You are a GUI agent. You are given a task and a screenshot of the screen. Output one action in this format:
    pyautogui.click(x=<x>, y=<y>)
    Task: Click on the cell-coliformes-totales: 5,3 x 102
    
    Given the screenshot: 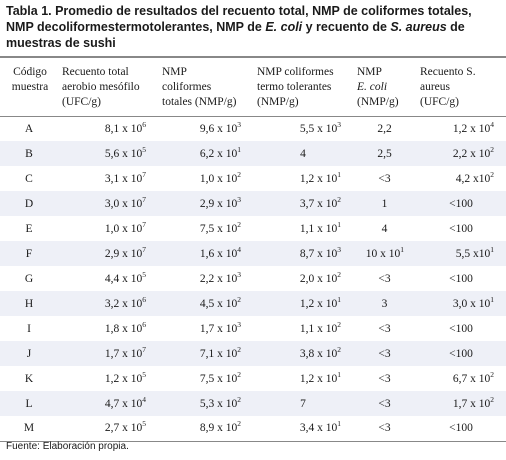 What is the action you would take?
    pyautogui.click(x=205, y=403)
    